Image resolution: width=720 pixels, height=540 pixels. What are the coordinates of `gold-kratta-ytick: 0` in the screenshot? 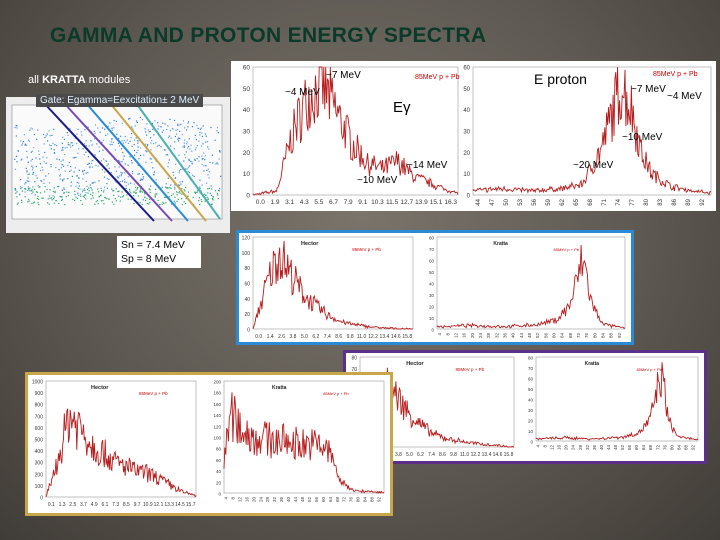 It's located at (219, 494).